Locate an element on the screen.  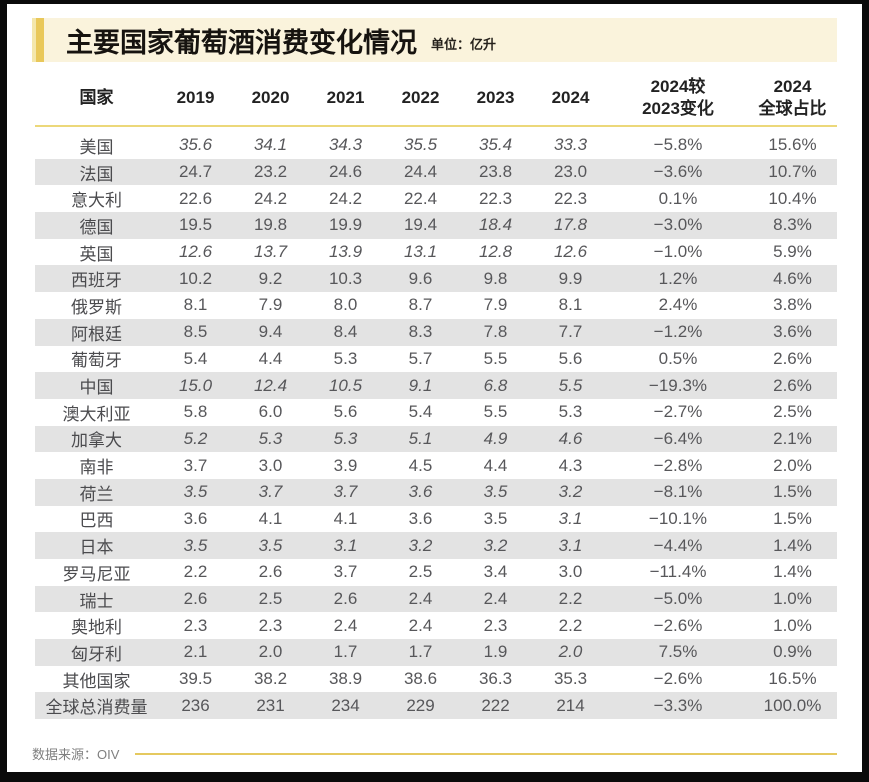
value-cell-2023: 3.5 is located at coordinates (495, 518).